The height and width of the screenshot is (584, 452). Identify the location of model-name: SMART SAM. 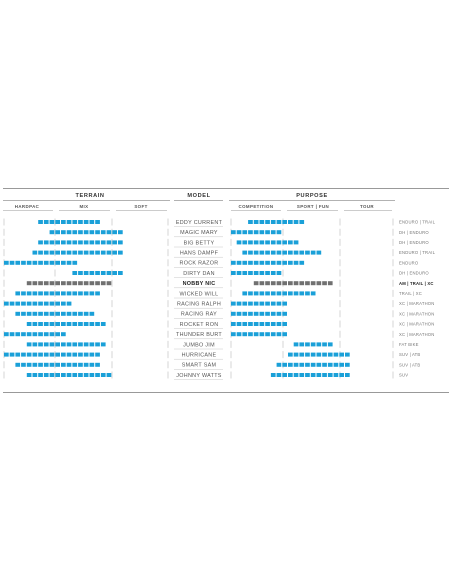
(199, 366).